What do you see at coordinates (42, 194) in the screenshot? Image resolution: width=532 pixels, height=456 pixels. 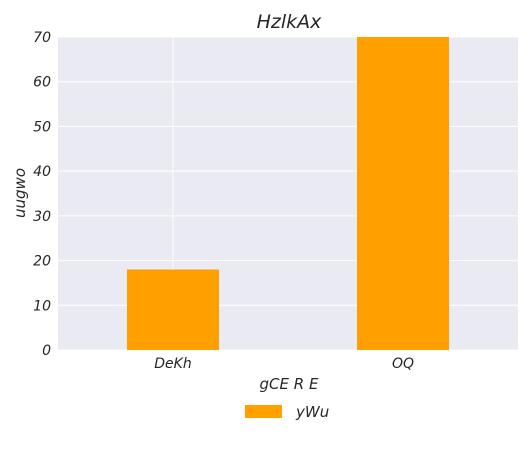 I see `y-tick-labels: 0 10 20 30 40 50 60 70` at bounding box center [42, 194].